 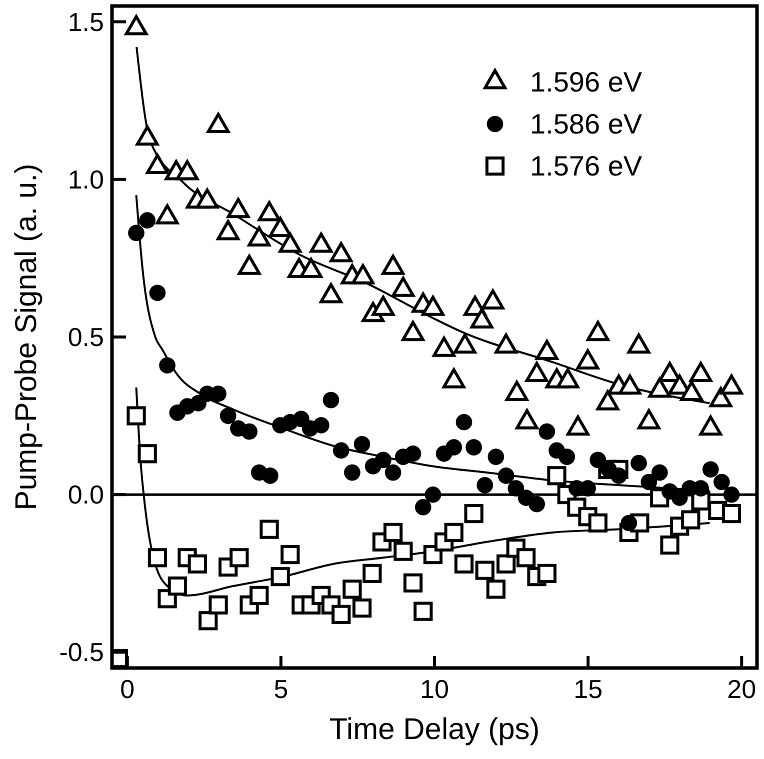 What do you see at coordinates (586, 124) in the screenshot?
I see `legend-label: 1.586 eV` at bounding box center [586, 124].